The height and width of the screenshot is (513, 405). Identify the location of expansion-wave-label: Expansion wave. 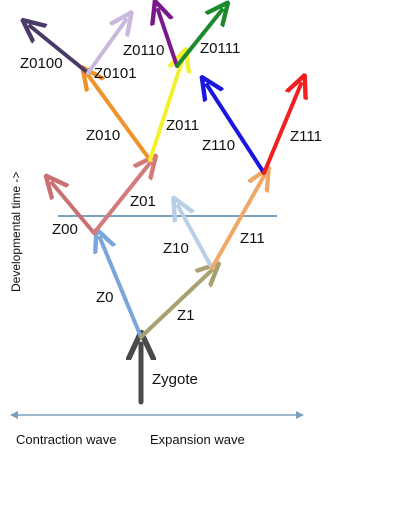
(197, 439).